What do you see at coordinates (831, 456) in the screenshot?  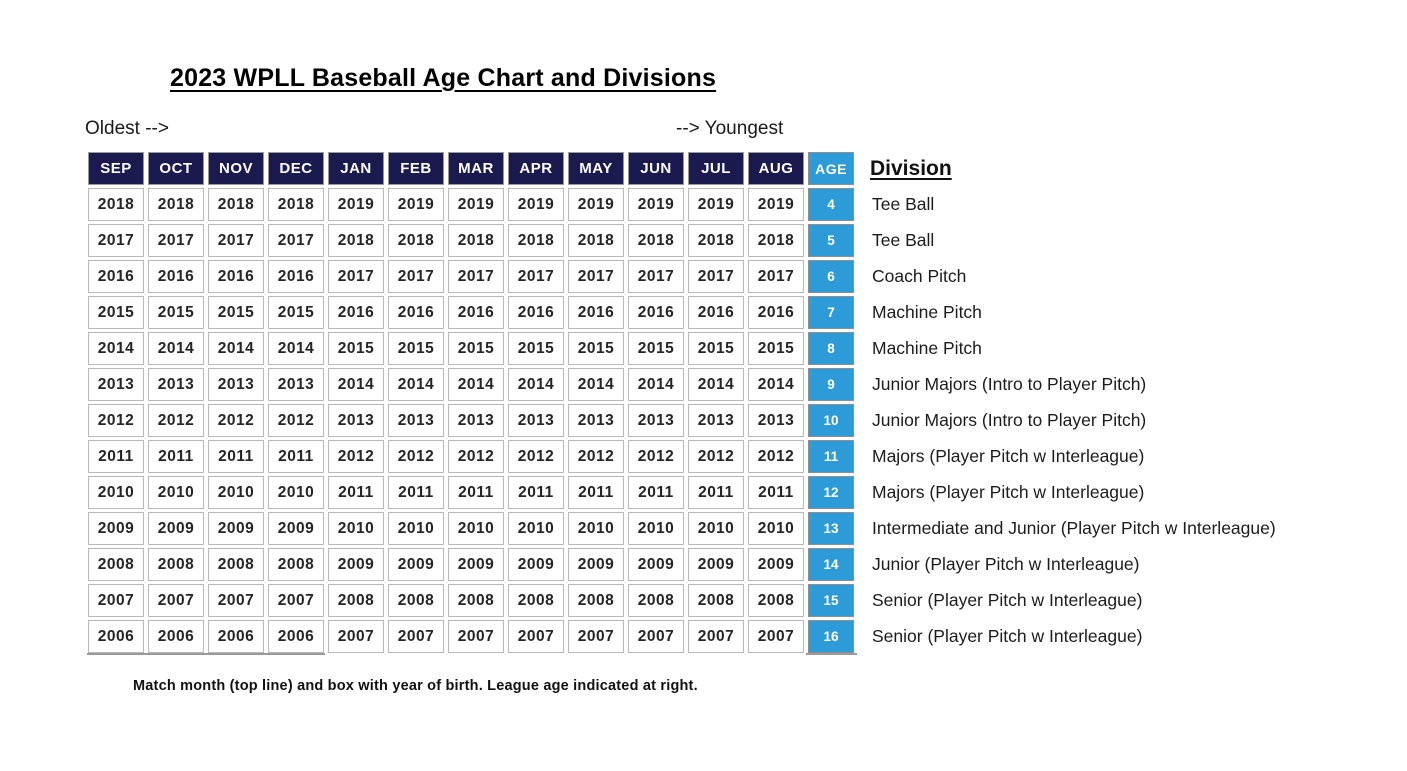 I see `league-age-cell: 11` at bounding box center [831, 456].